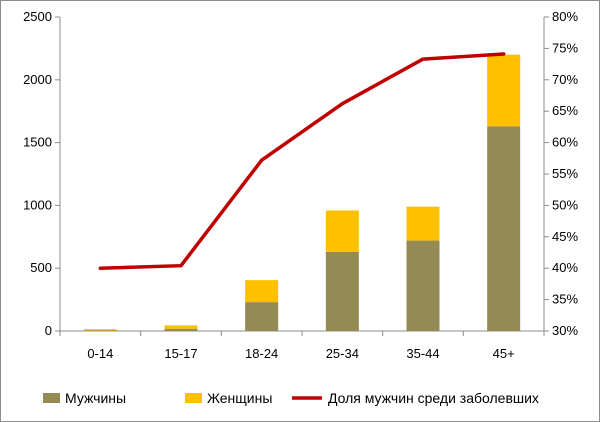  Describe the element at coordinates (565, 79) in the screenshot. I see `y-right-tick-label: 70%` at that location.